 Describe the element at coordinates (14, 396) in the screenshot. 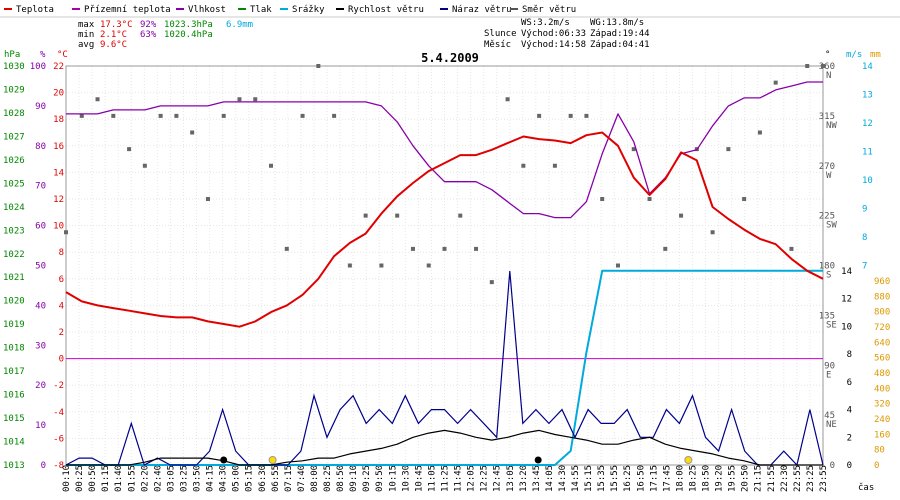

I see `tick-hpa: 1016` at that location.